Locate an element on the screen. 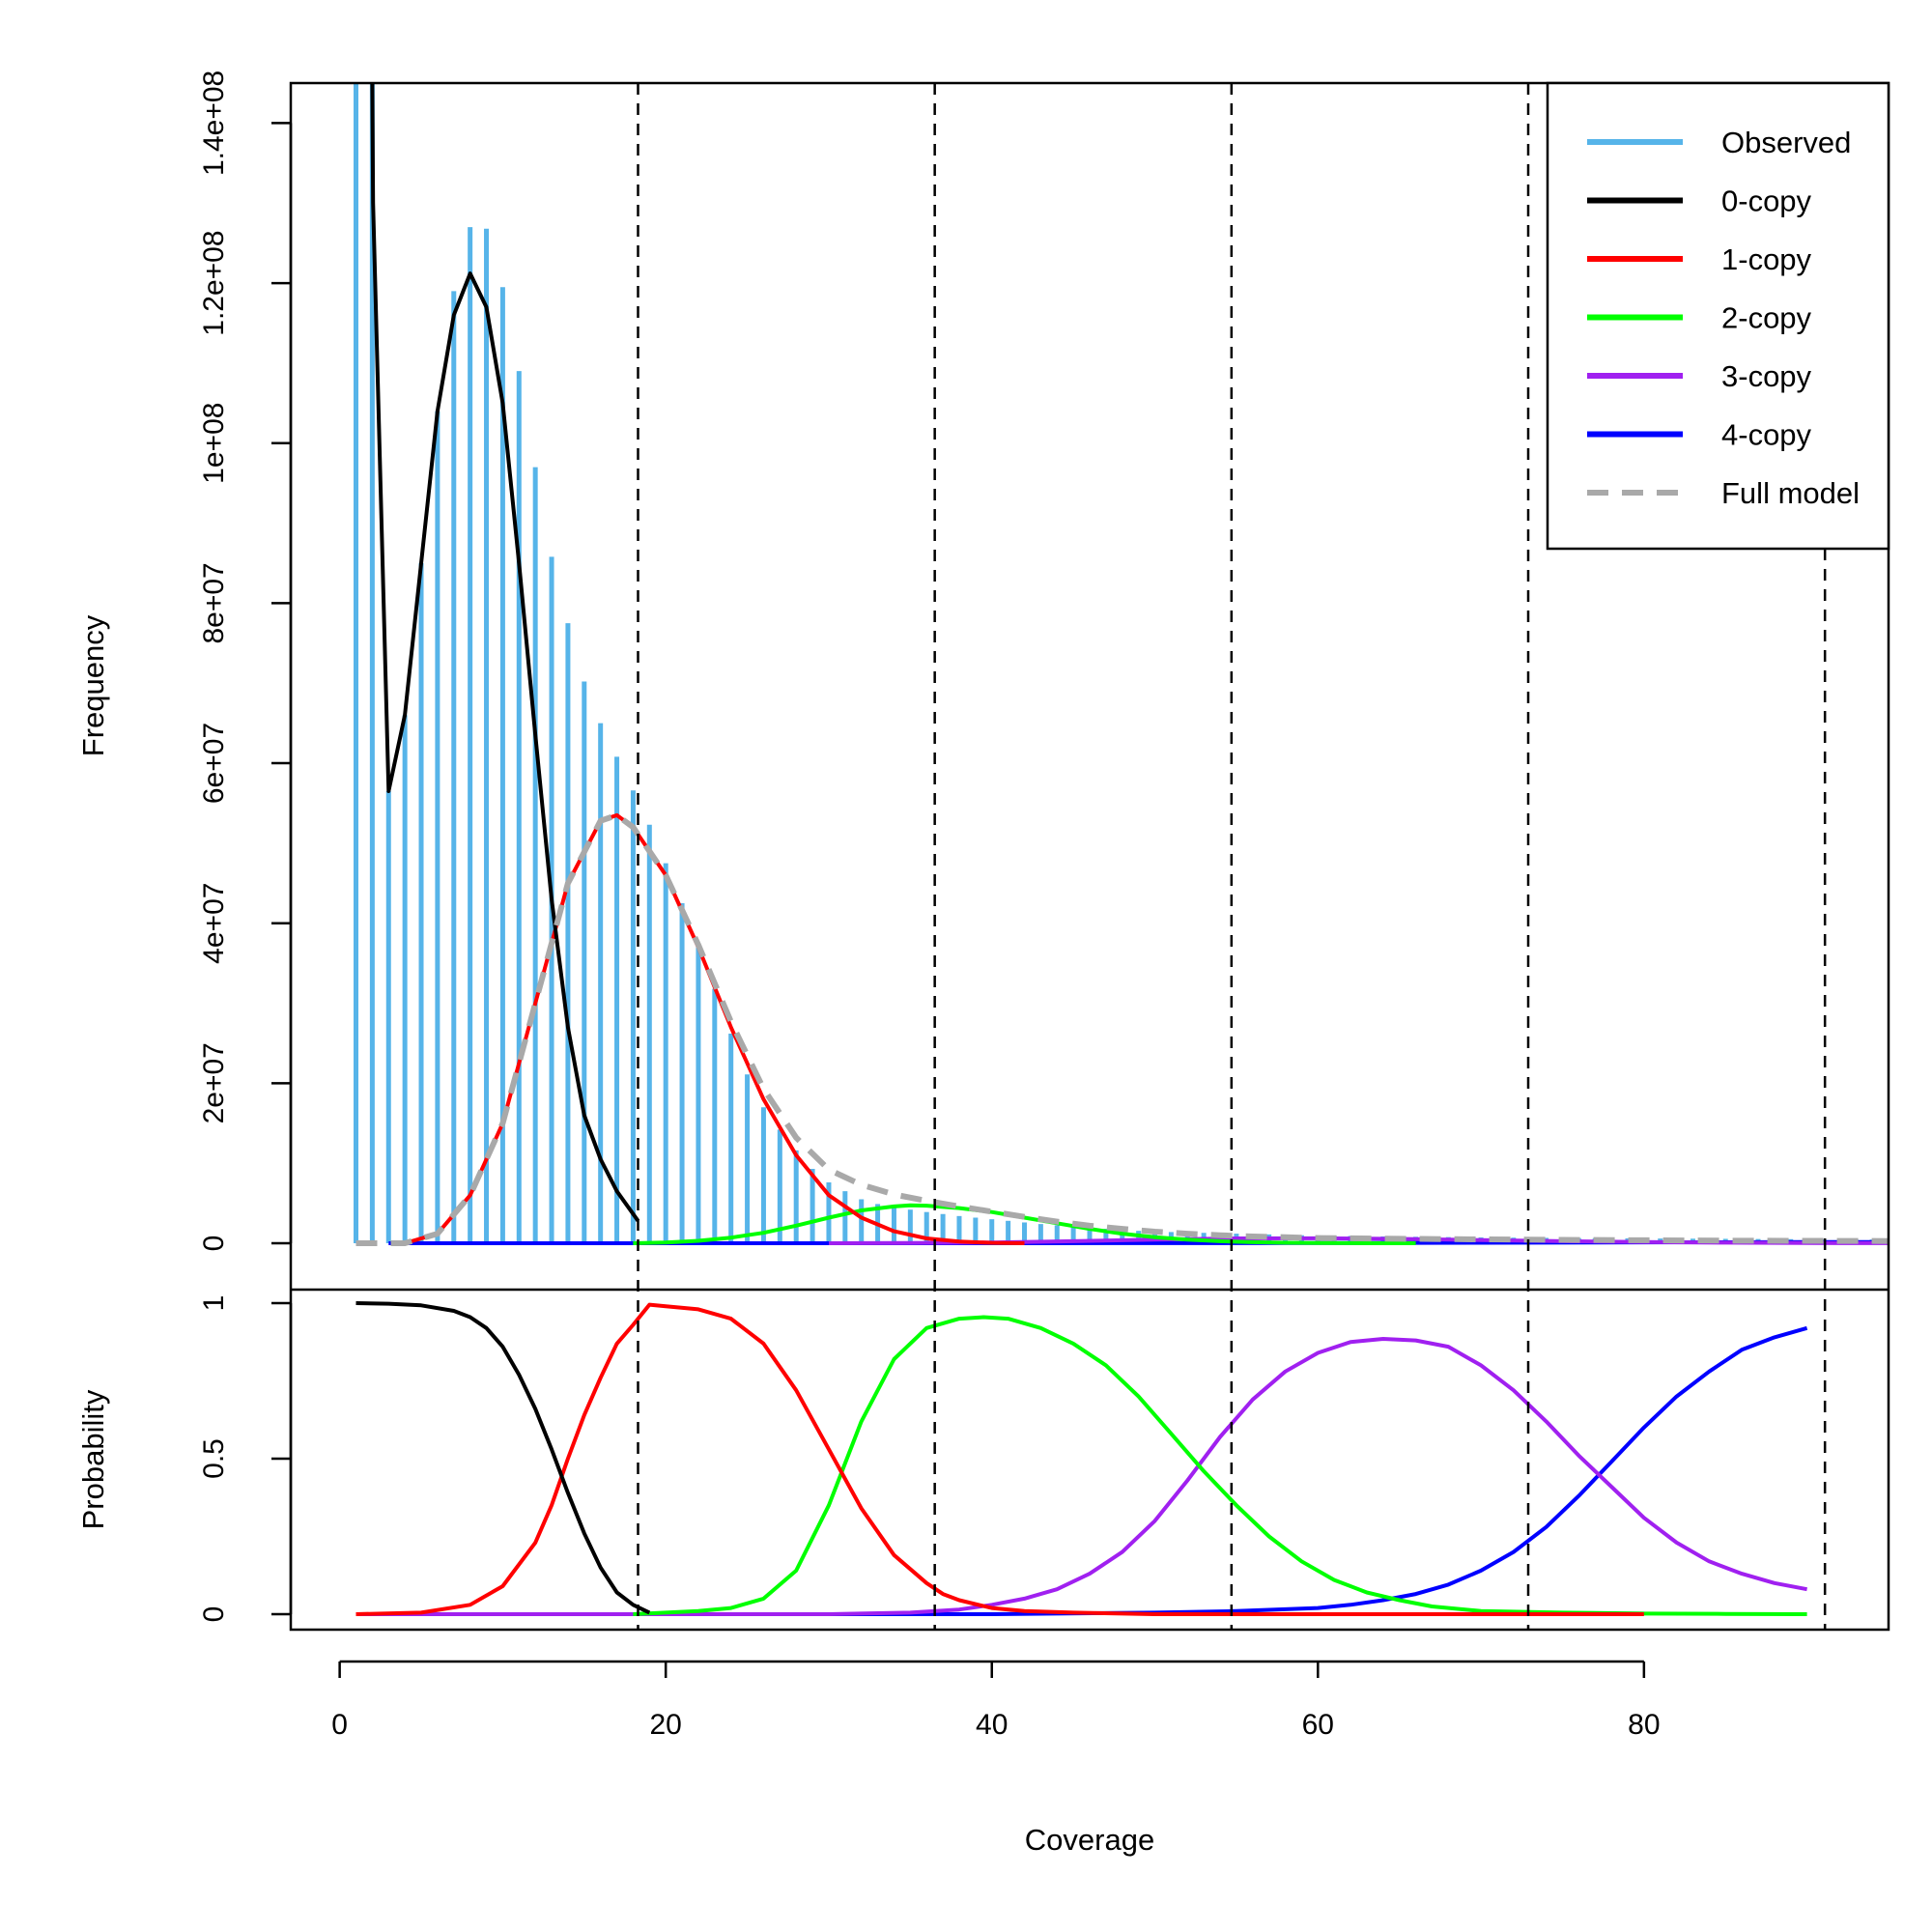 The width and height of the screenshot is (1932, 1932). y-tick-label: 2e+07 is located at coordinates (214, 1082).